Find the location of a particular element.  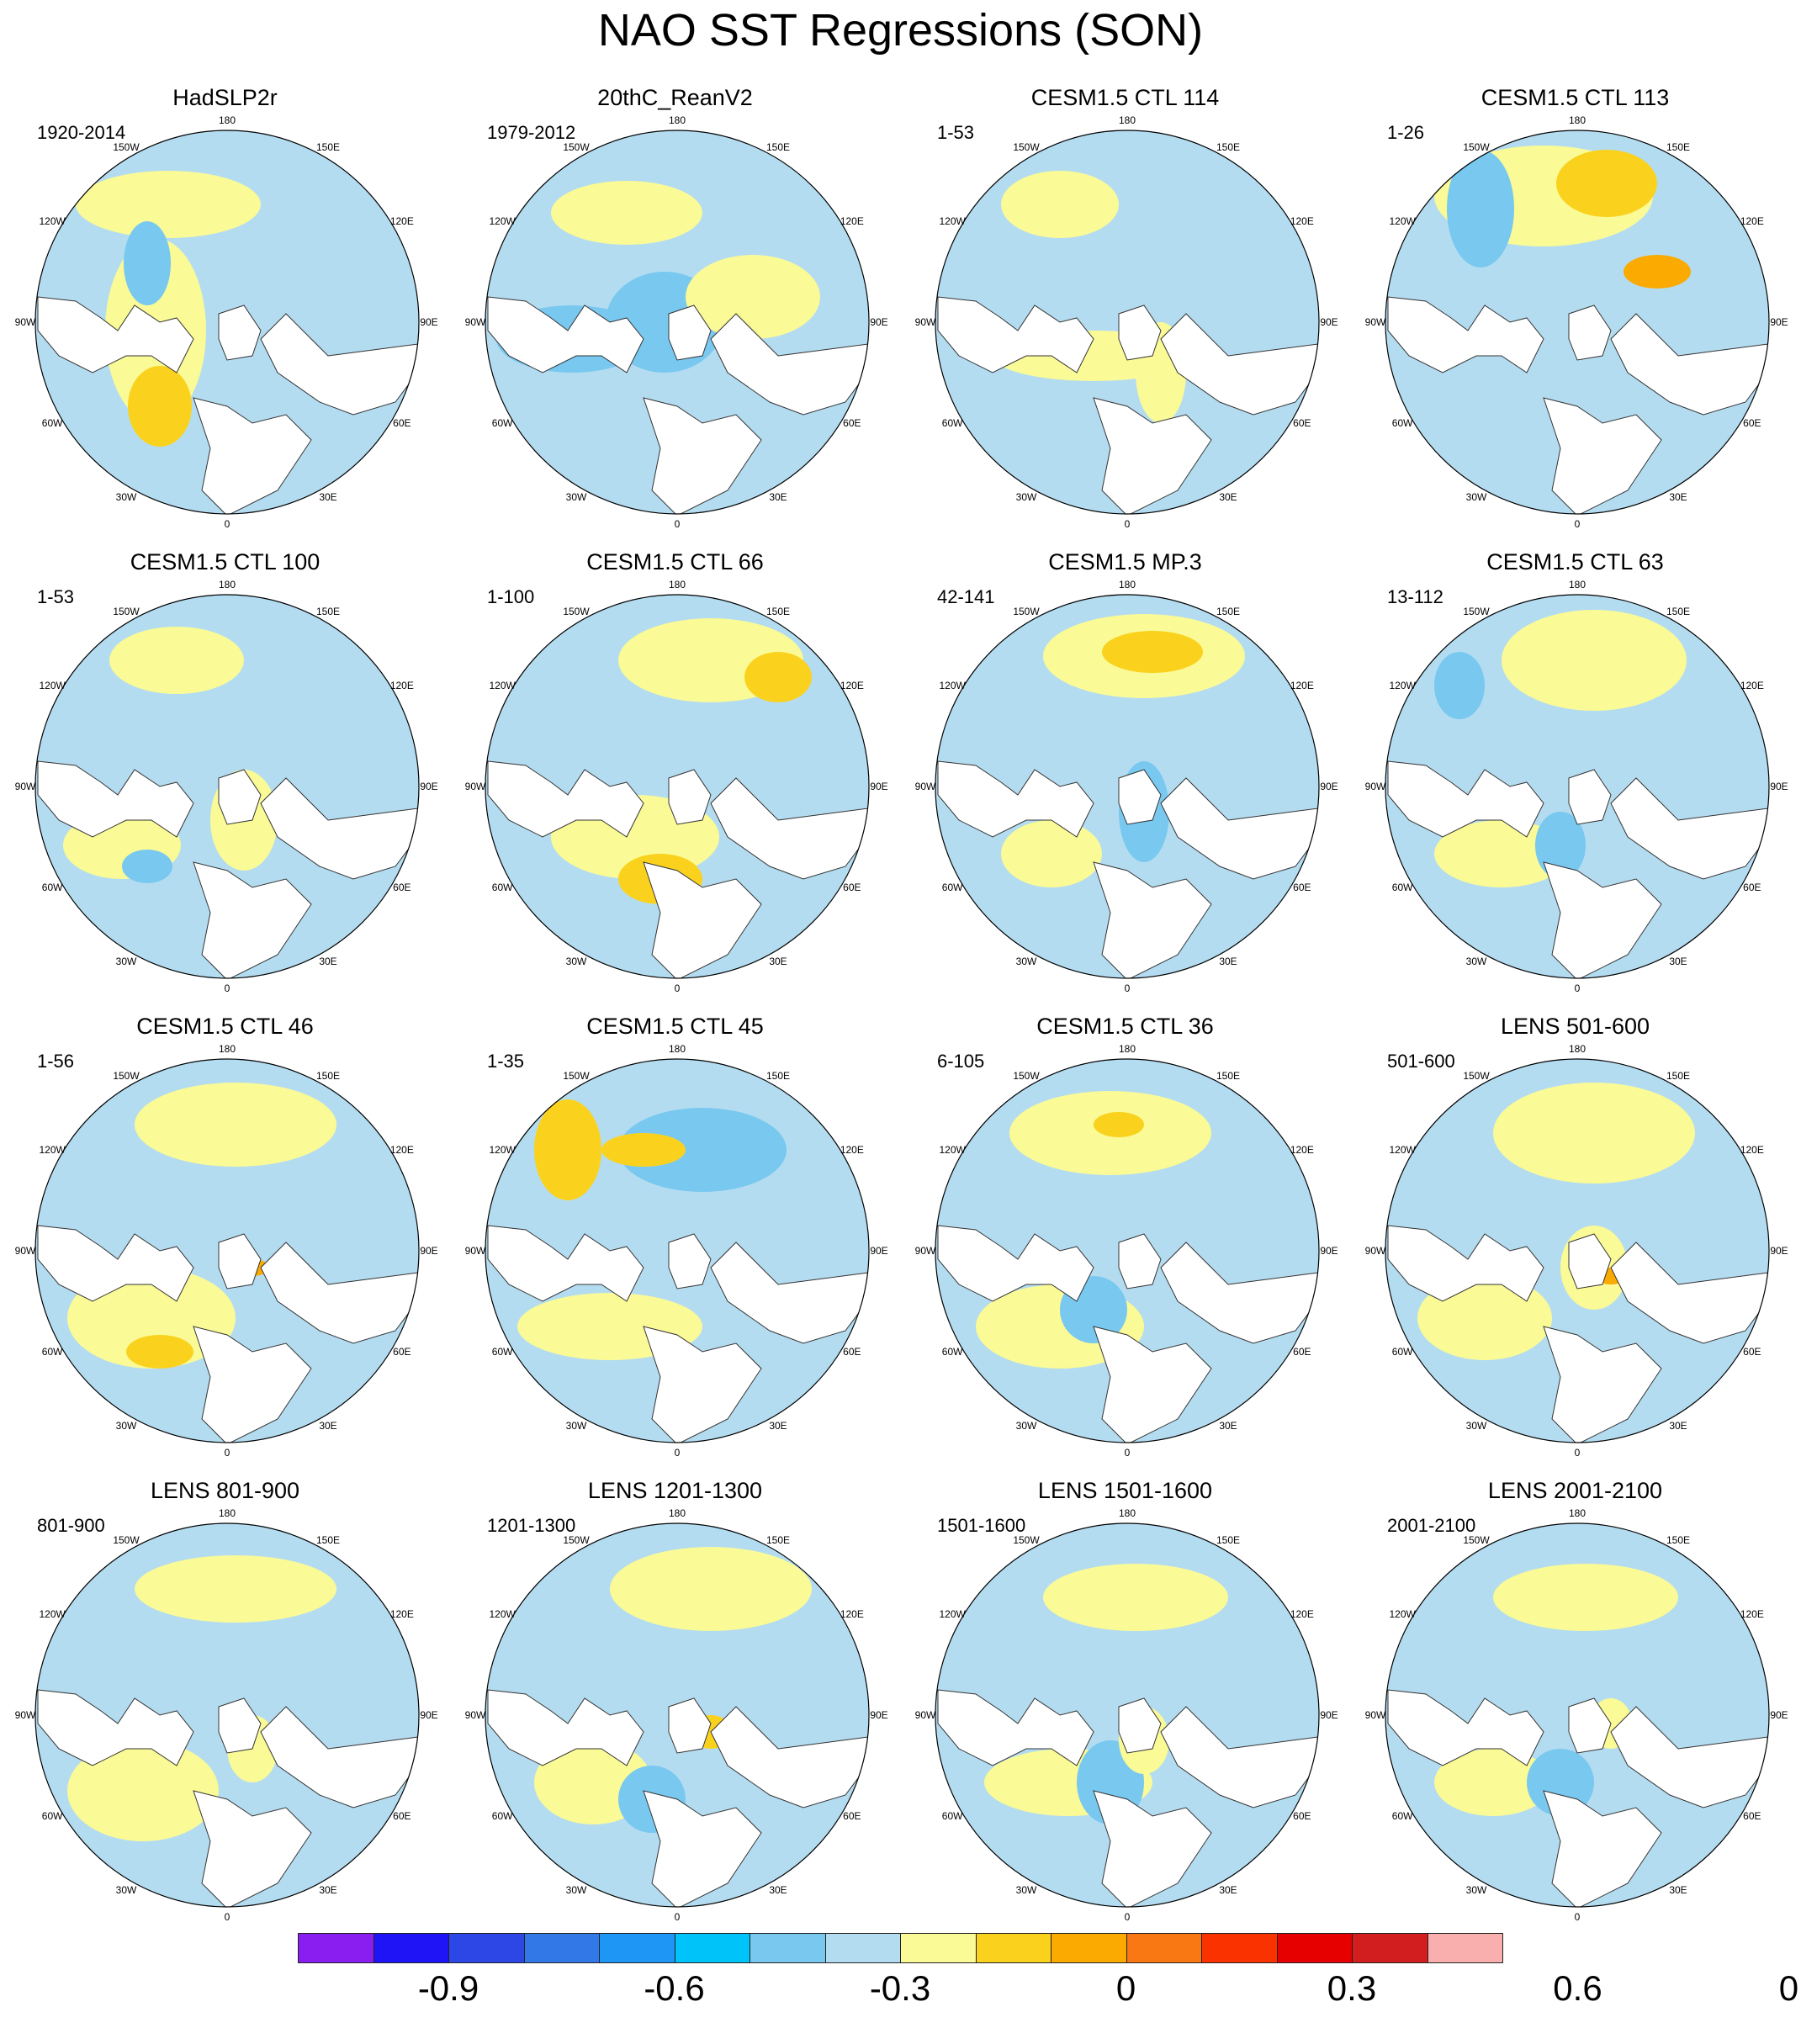

panel-years: 6-105 is located at coordinates (961, 1061).